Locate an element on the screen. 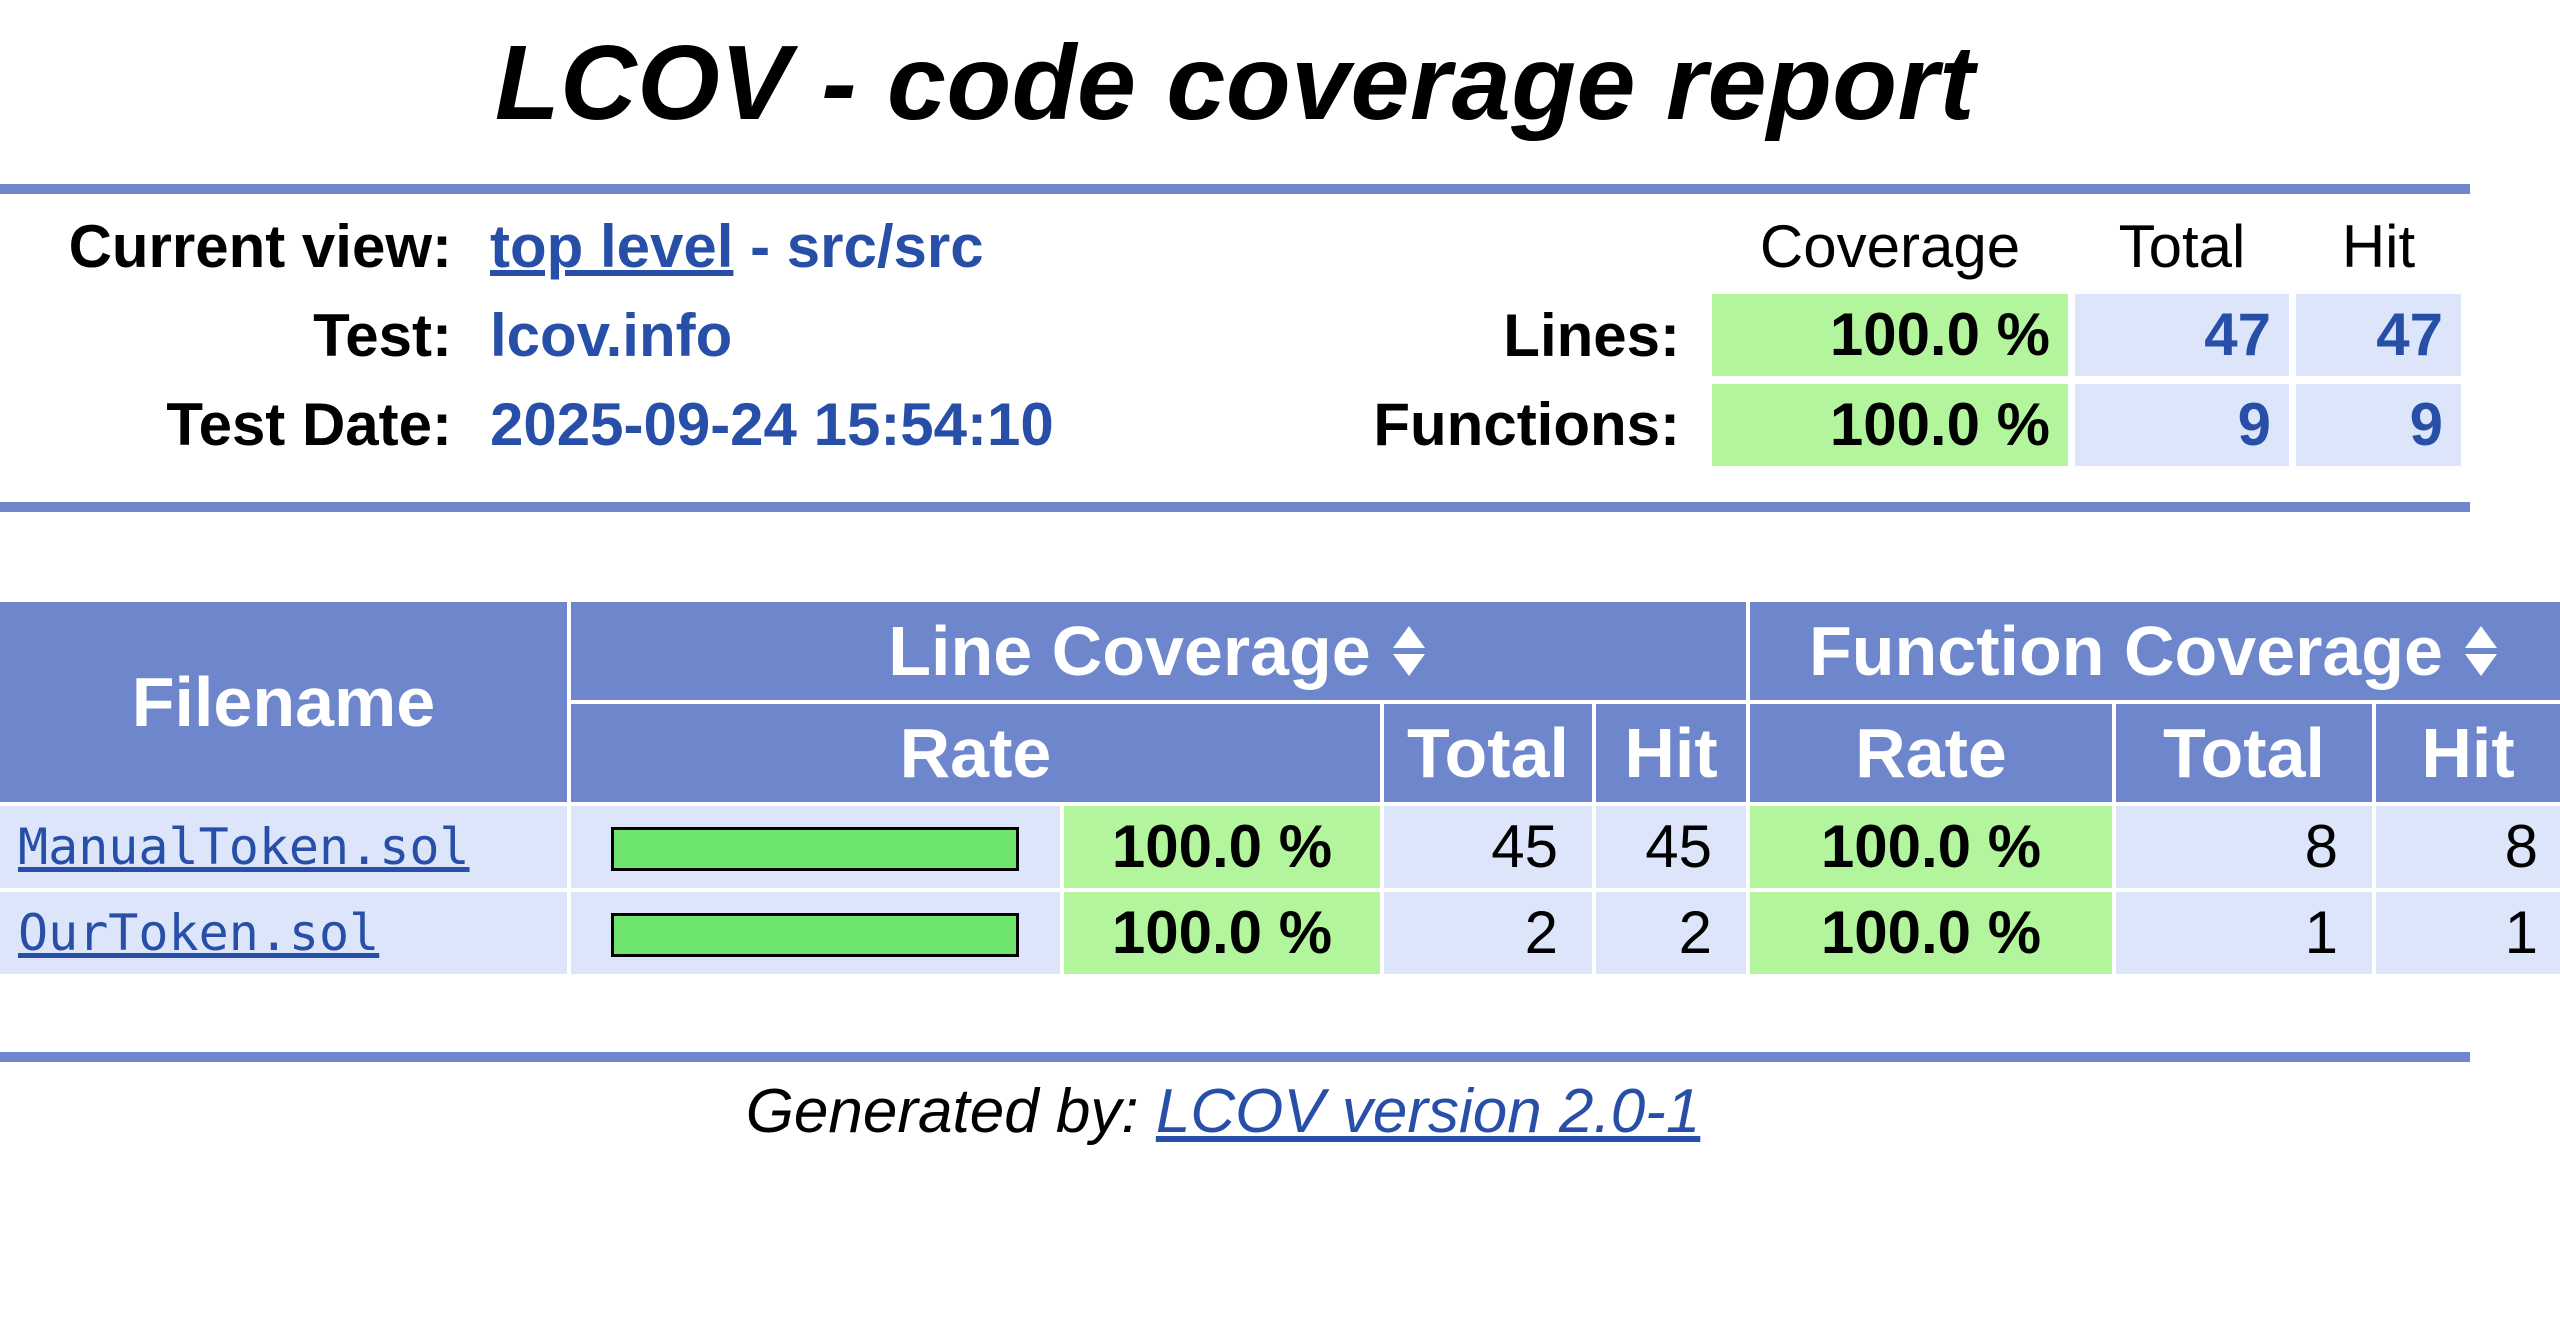 The height and width of the screenshot is (1321, 2560). functions-label: Functions: is located at coordinates (1526, 424).